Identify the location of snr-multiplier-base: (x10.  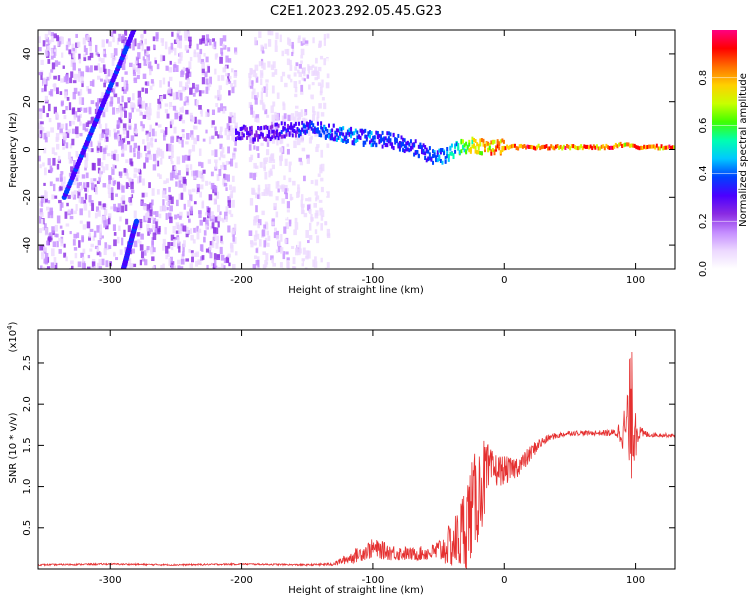
(13, 341).